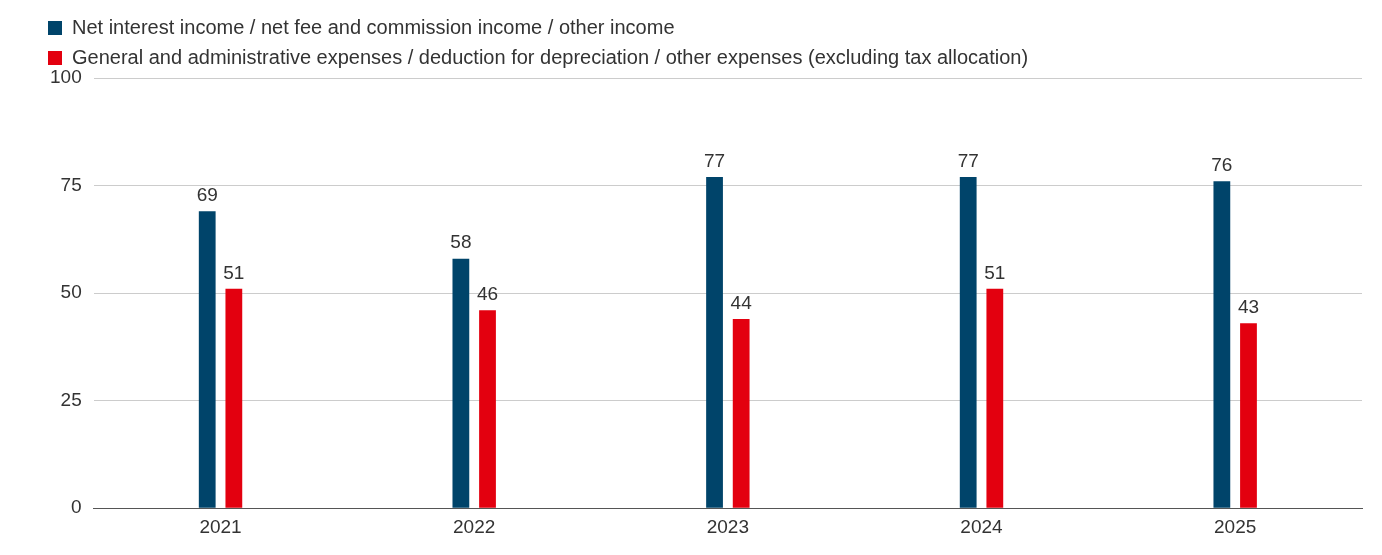 This screenshot has width=1382, height=555. I want to click on x-tick-label: 2021, so click(220, 526).